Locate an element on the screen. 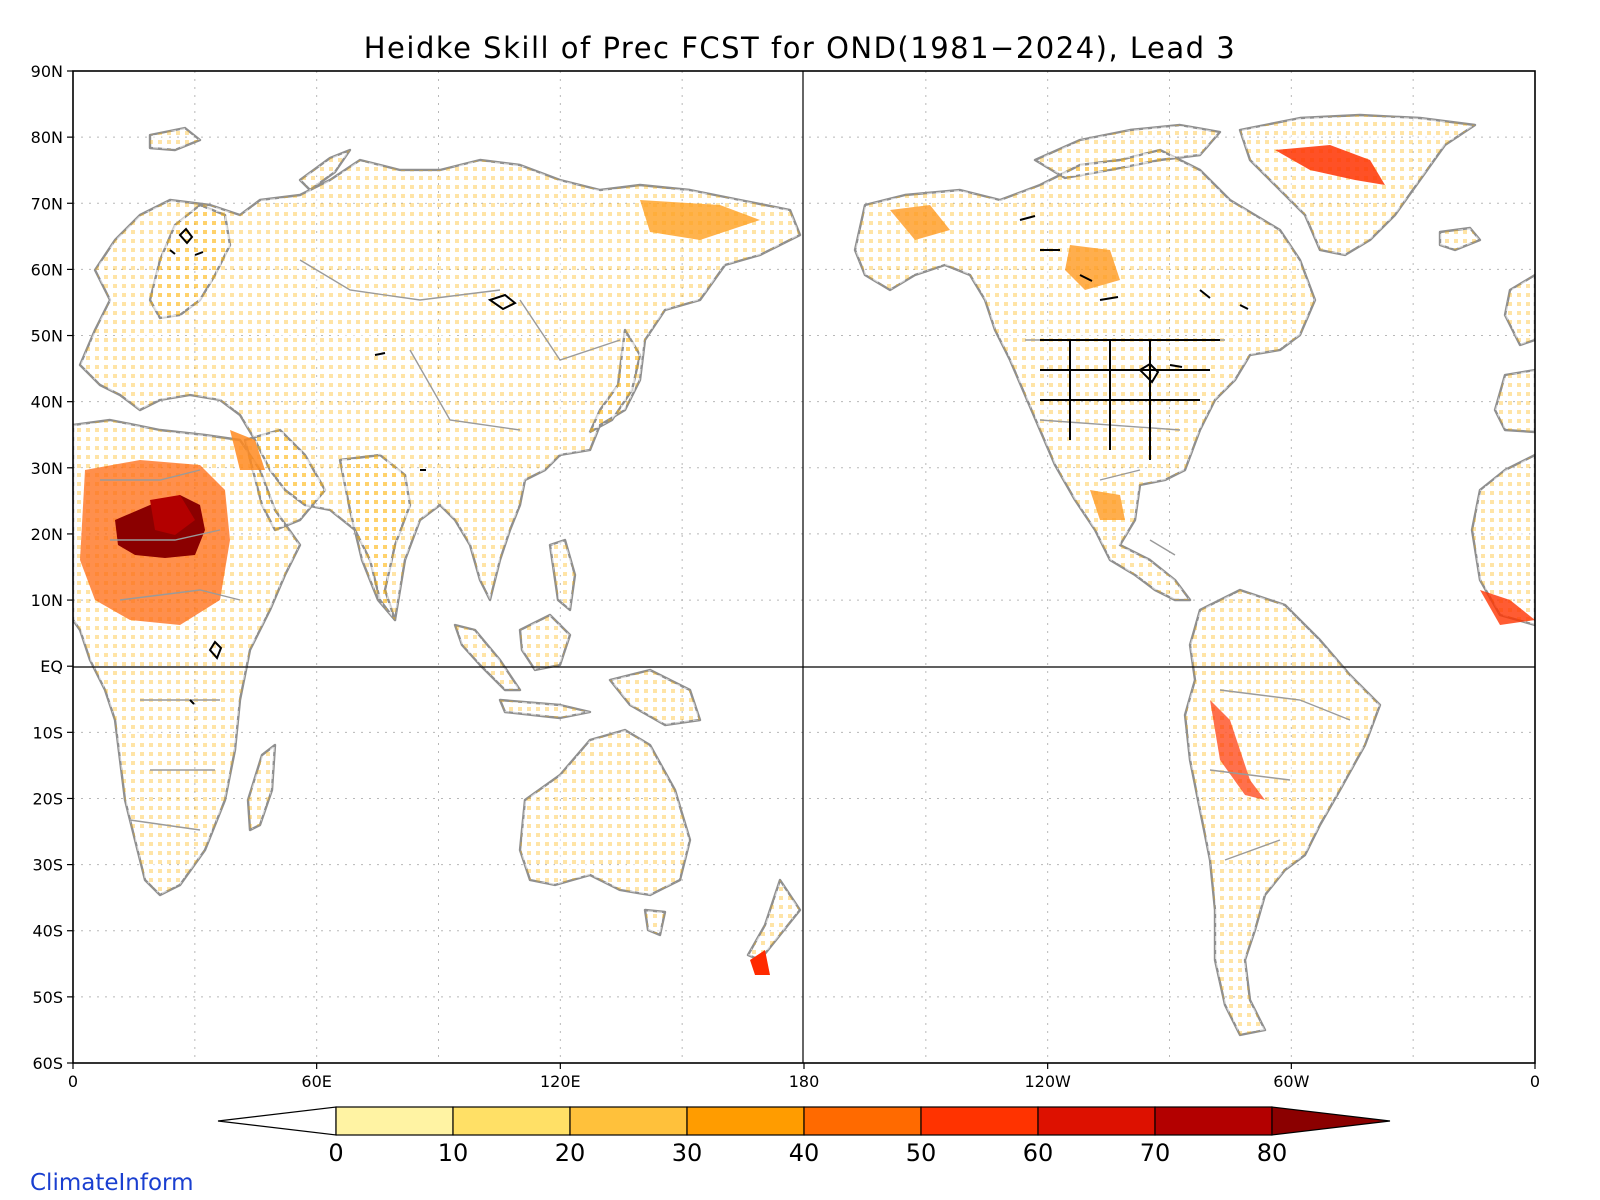 The image size is (1600, 1200). chad-max-inner is located at coordinates (172, 515).